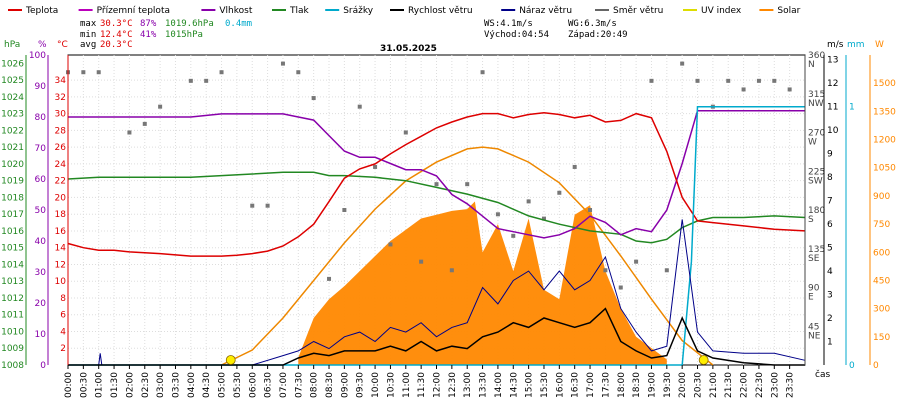 The width and height of the screenshot is (900, 400). Describe the element at coordinates (884, 84) in the screenshot. I see `solar-axis-tick-label: 1500` at that location.